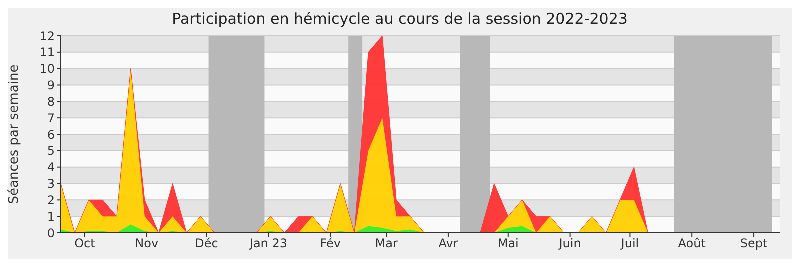 The image size is (800, 267). I want to click on y-tick-label: 7, so click(51, 118).